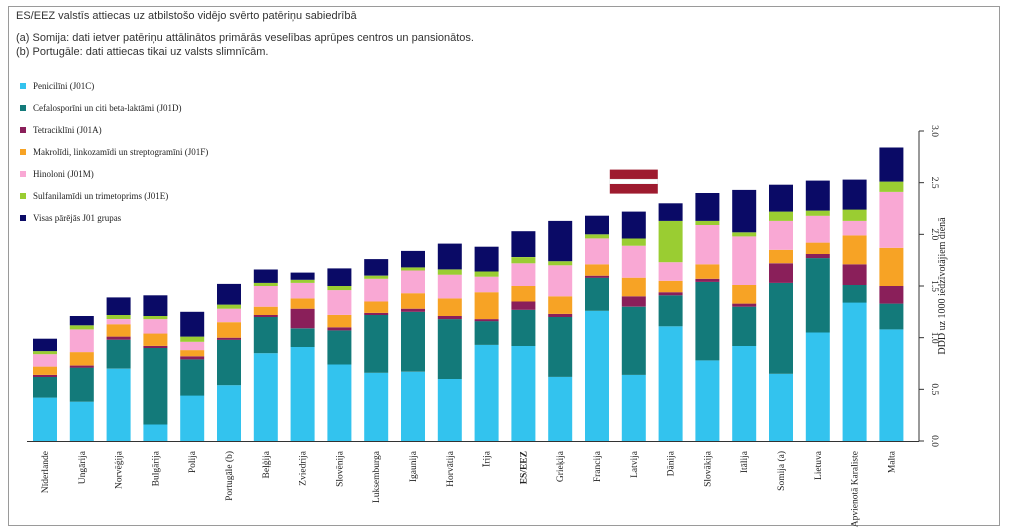 This screenshot has height=531, width=1010. I want to click on category-label: Polija, so click(193, 461).